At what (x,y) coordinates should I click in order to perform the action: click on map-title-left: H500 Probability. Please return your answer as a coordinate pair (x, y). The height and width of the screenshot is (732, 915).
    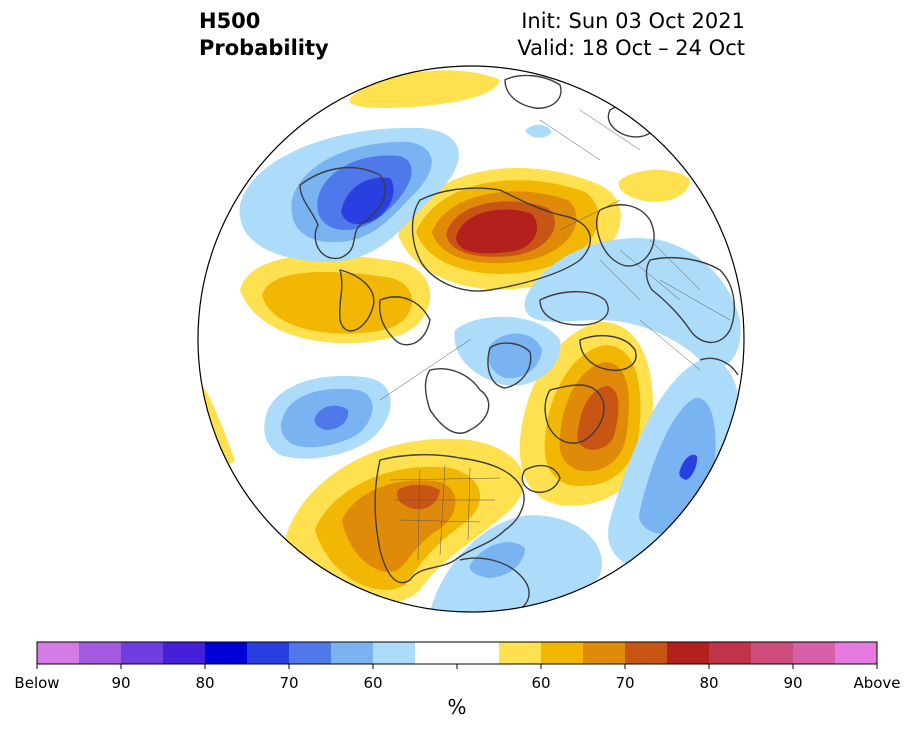
    Looking at the image, I should click on (264, 35).